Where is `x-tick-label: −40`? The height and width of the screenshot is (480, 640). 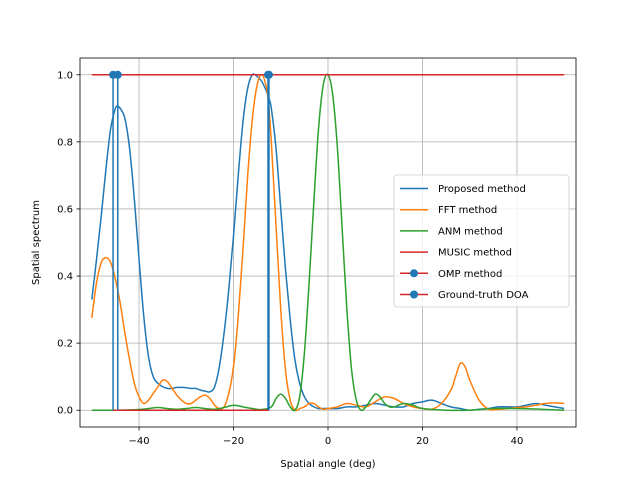 x-tick-label: −40 is located at coordinates (138, 441).